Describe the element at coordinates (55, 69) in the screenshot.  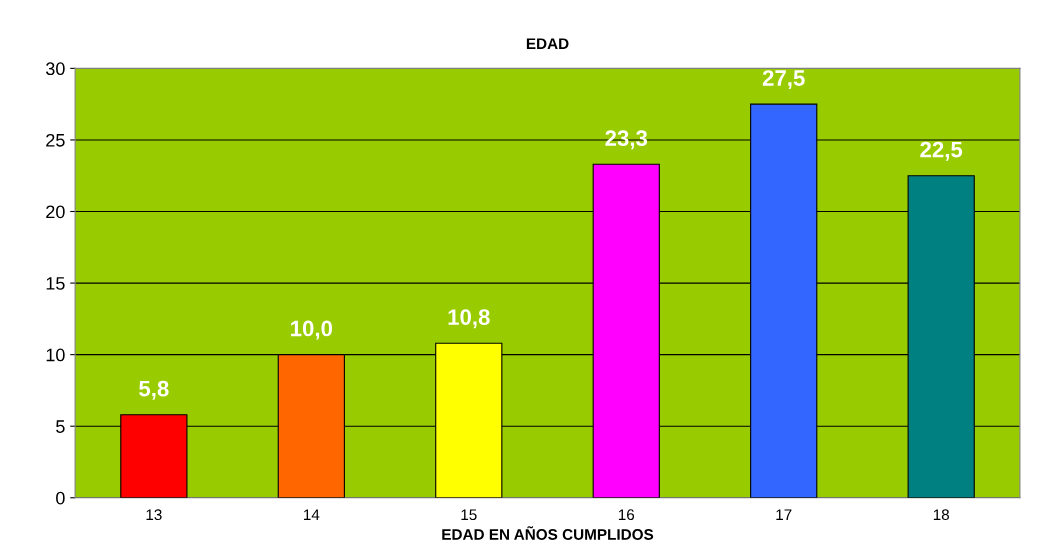
I see `y-tick-label: 30` at that location.